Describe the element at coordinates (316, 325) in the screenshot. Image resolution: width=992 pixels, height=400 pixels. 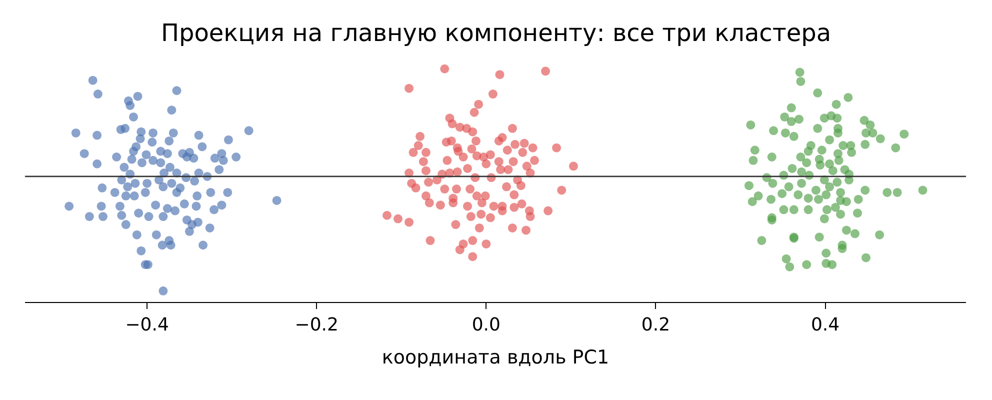
I see `x-tick-label: −0.2` at that location.